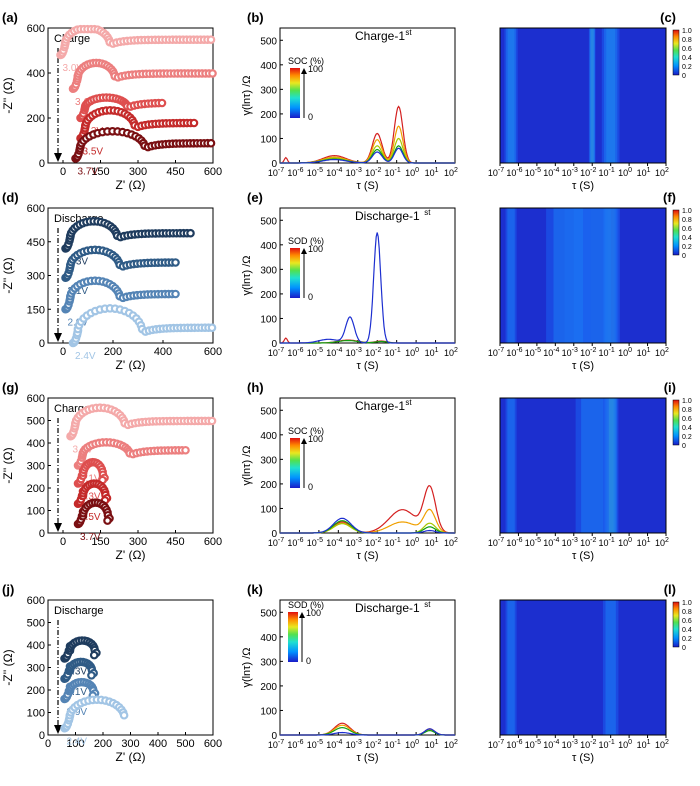 The width and height of the screenshot is (700, 786). What do you see at coordinates (387, 216) in the screenshot?
I see `drt-title: Discharge-1` at bounding box center [387, 216].